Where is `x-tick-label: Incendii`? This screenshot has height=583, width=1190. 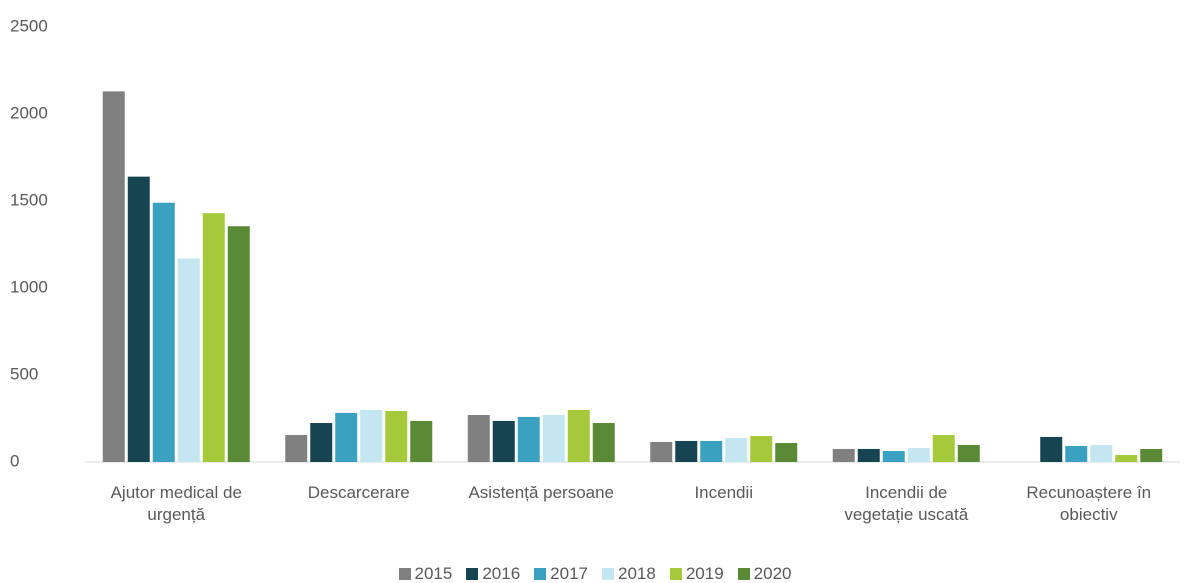
x-tick-label: Incendii is located at coordinates (724, 492).